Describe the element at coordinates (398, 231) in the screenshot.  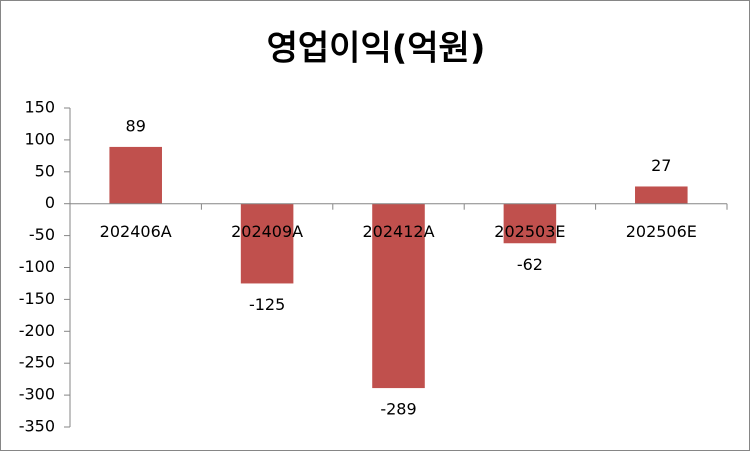
I see `x-tick-label: 202412A` at that location.